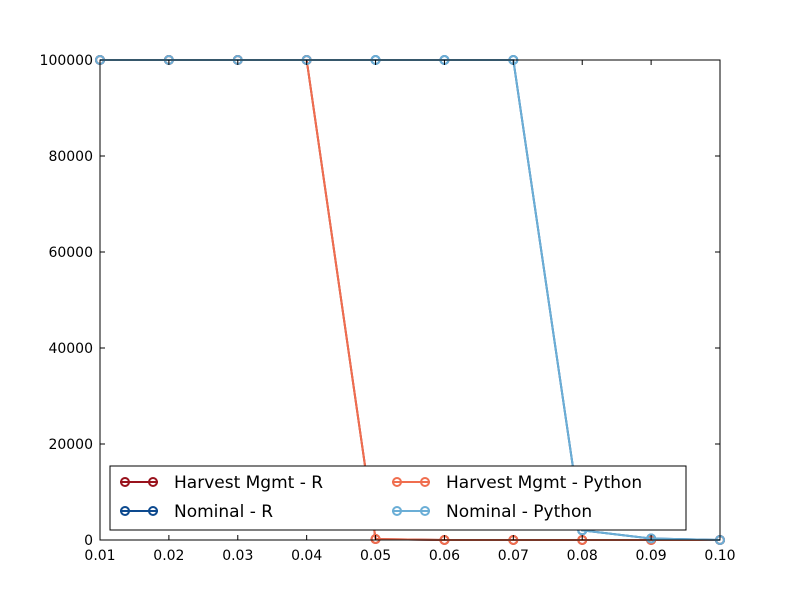 The image size is (800, 600). What do you see at coordinates (223, 512) in the screenshot?
I see `legend-label: Nominal - R` at bounding box center [223, 512].